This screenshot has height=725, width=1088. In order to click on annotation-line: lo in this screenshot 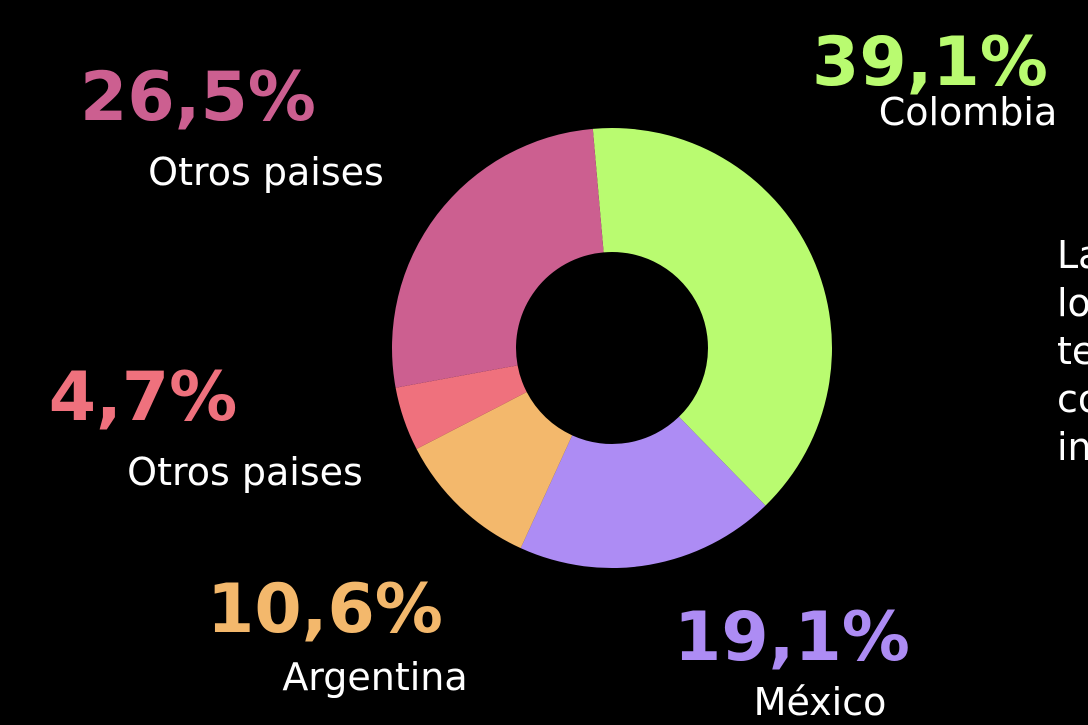, I will do `click(1072, 303)`.